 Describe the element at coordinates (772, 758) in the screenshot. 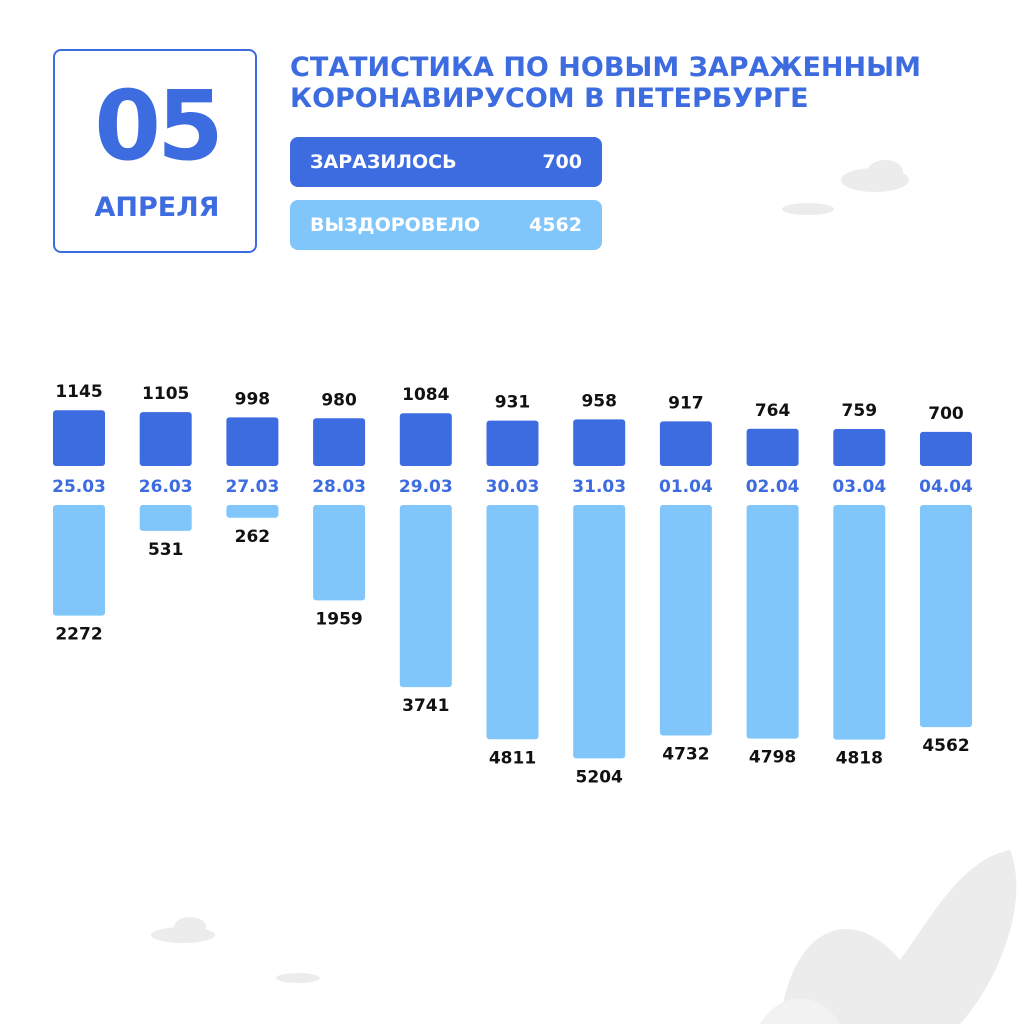

I see `value-label: 4798` at that location.